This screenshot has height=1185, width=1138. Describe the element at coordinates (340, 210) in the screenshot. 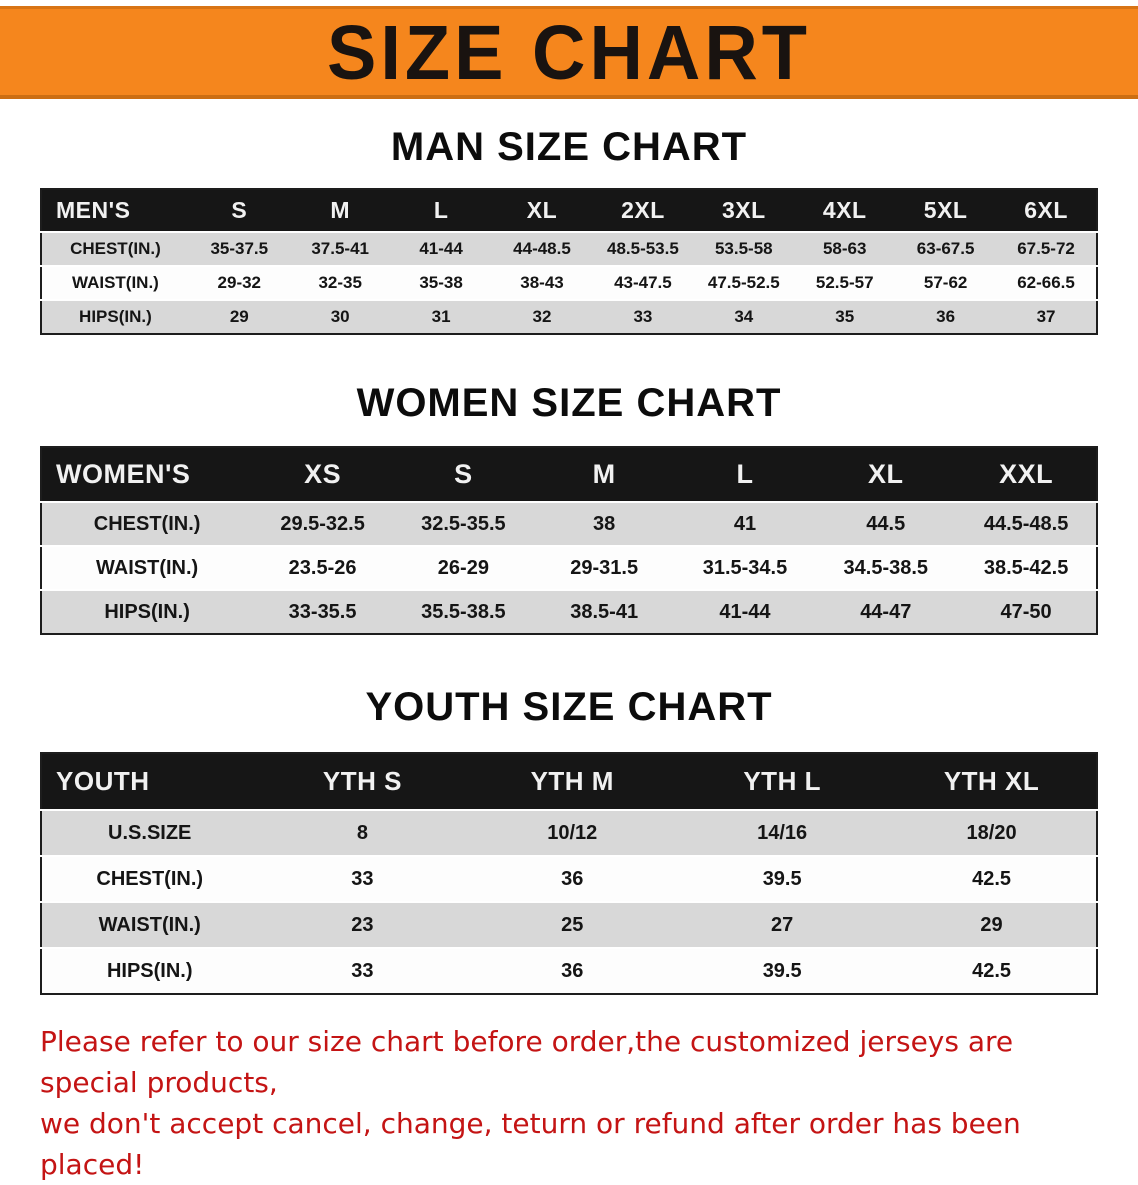

I see `size-header-cell: M` at that location.